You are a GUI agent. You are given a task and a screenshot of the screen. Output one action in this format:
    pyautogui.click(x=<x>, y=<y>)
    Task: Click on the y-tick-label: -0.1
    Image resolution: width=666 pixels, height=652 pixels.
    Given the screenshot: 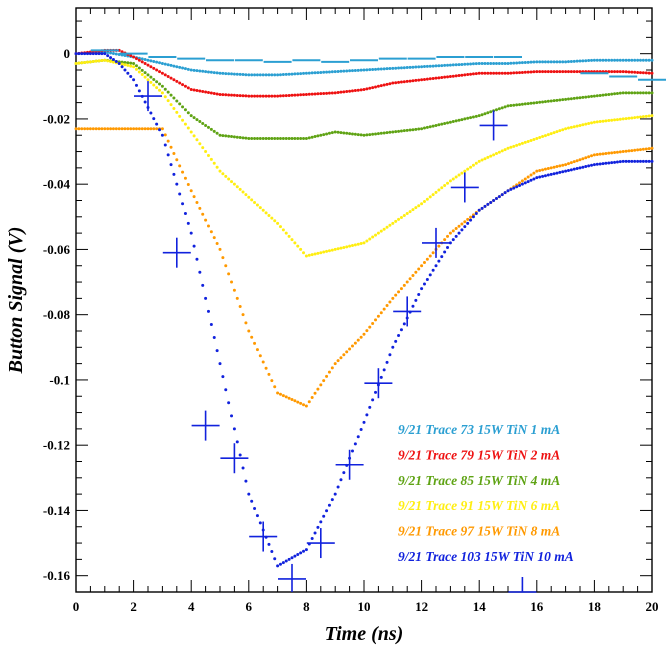 What is the action you would take?
    pyautogui.click(x=59, y=379)
    